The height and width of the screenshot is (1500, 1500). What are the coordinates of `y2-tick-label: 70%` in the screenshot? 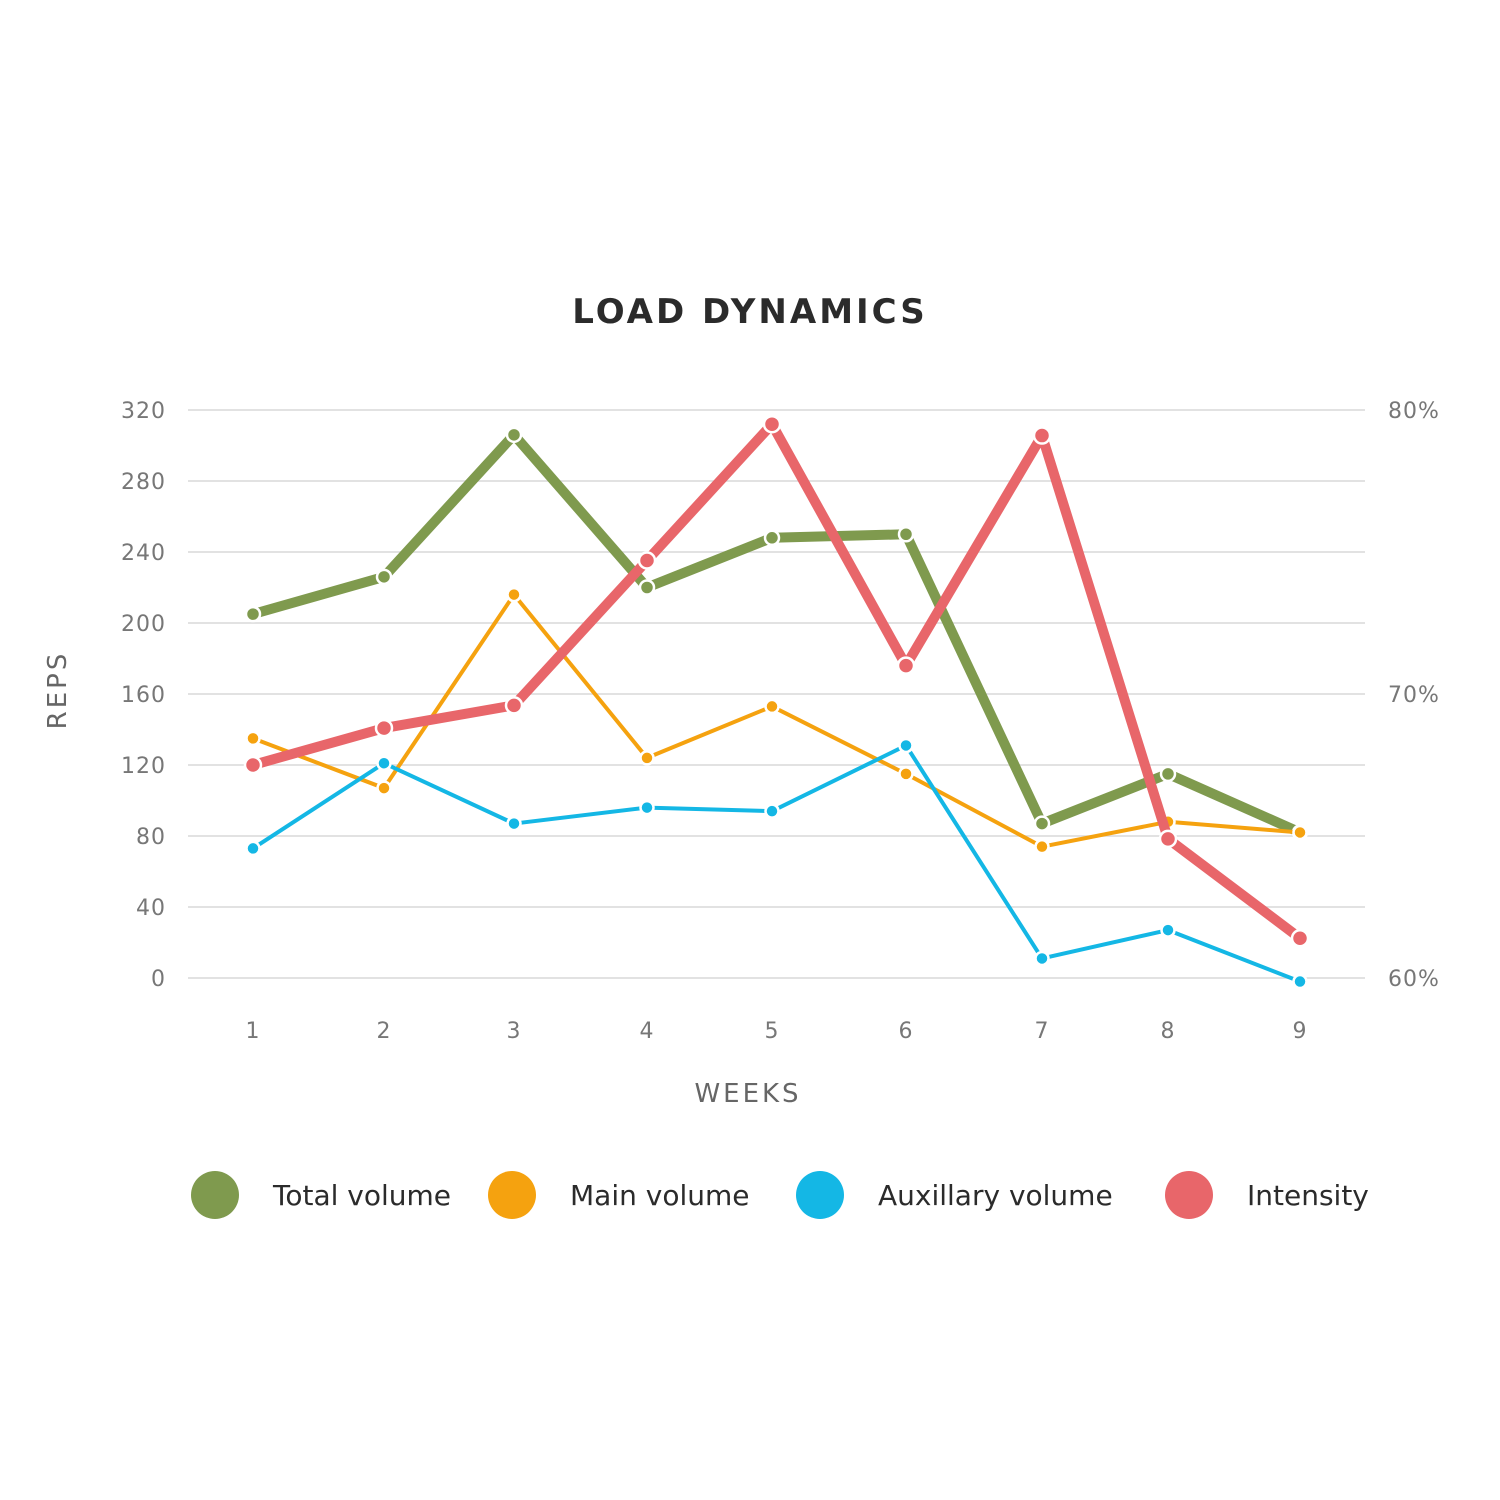 It's located at (1414, 695).